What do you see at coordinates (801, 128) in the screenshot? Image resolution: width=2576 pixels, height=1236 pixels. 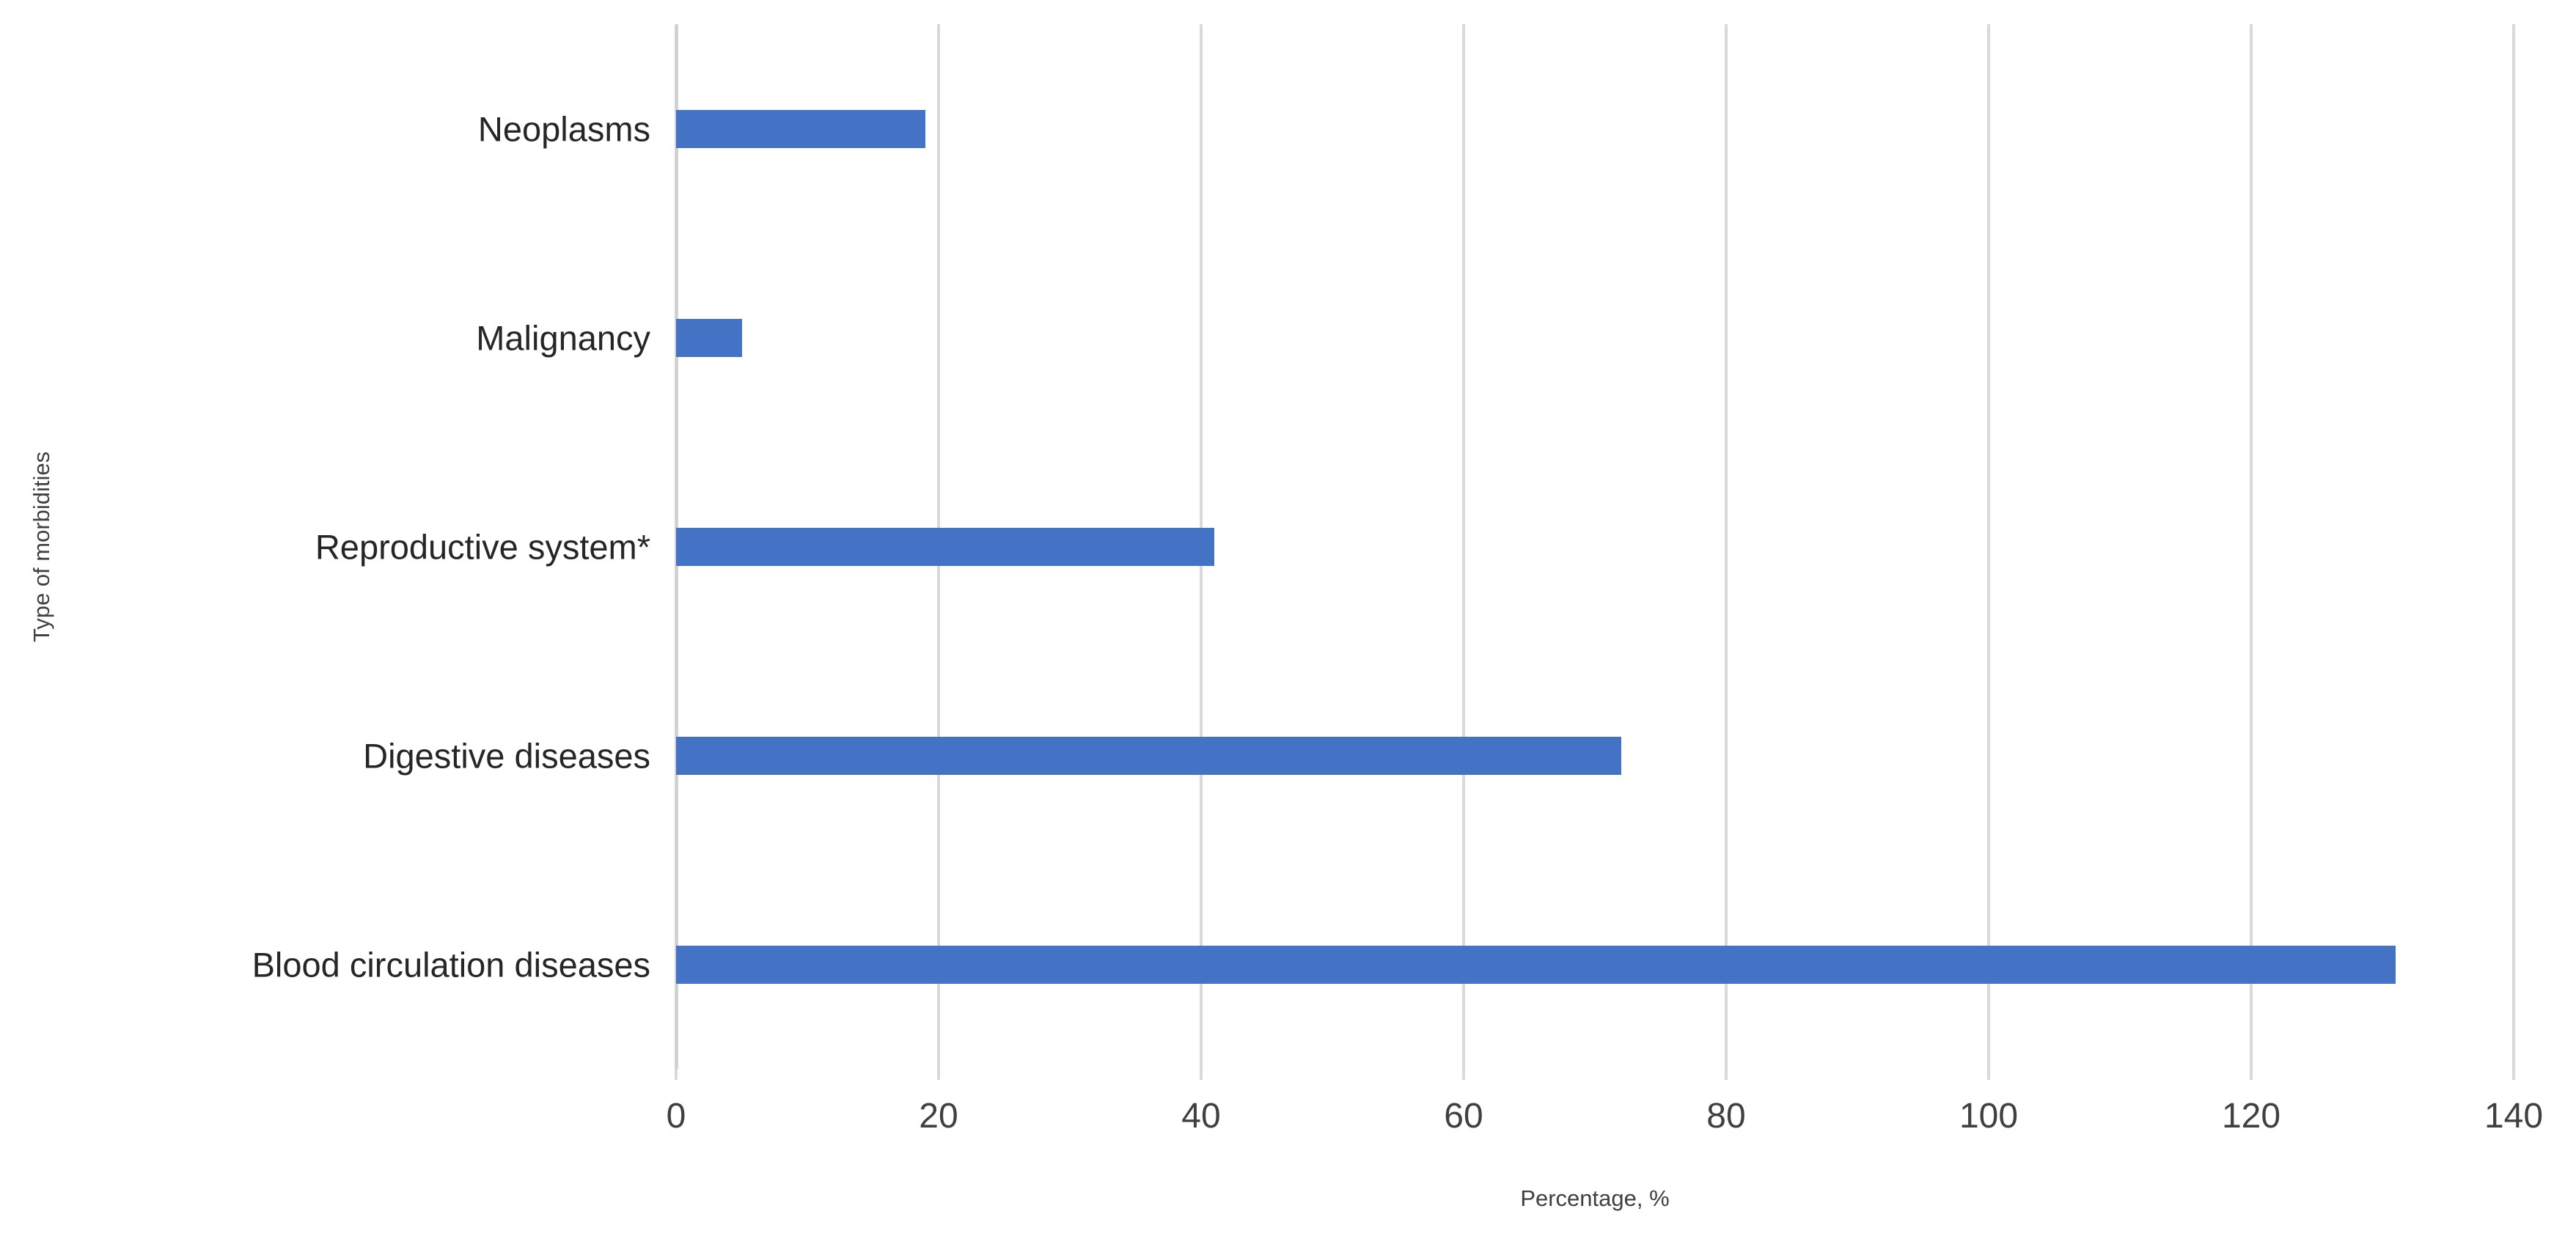 I see `bar-neoplasms` at bounding box center [801, 128].